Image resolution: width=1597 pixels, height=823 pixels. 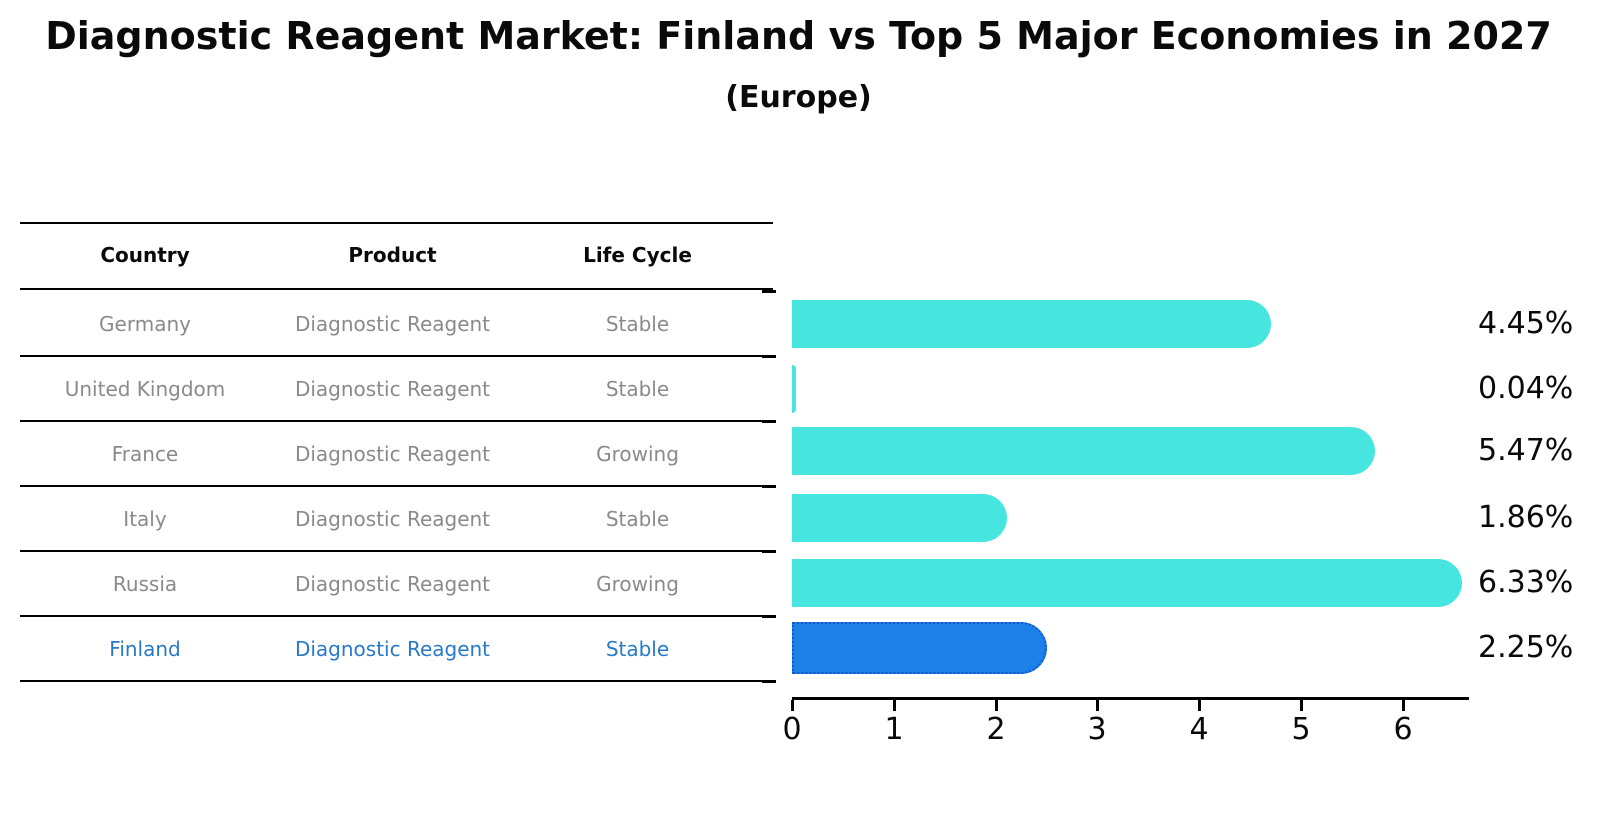 What do you see at coordinates (920, 648) in the screenshot?
I see `bar-finland` at bounding box center [920, 648].